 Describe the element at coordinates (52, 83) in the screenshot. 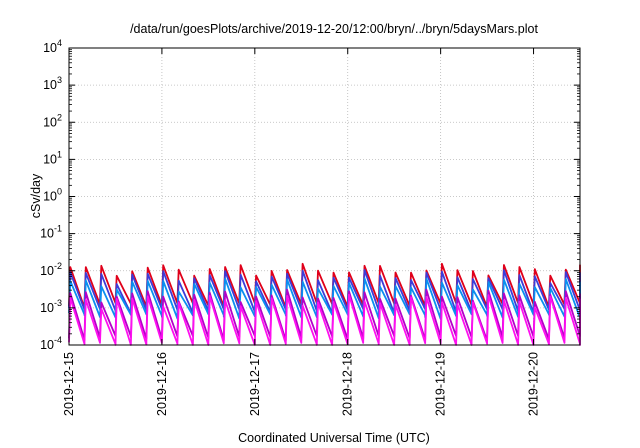

I see `y-tick-label: 10³` at that location.